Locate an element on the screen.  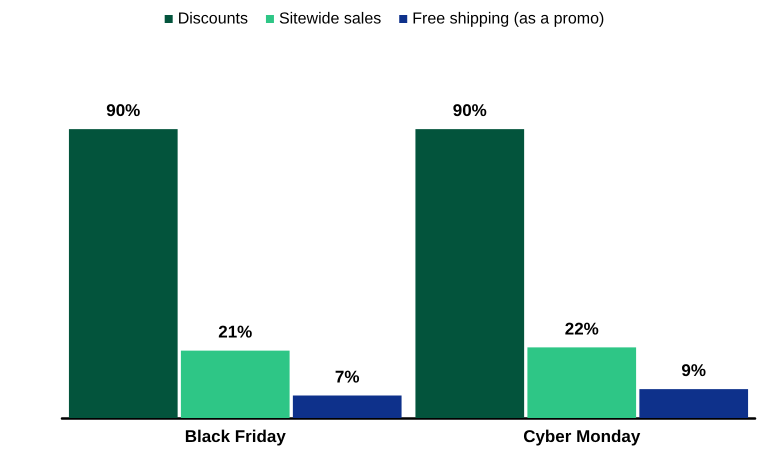
data-label: 9% is located at coordinates (693, 370).